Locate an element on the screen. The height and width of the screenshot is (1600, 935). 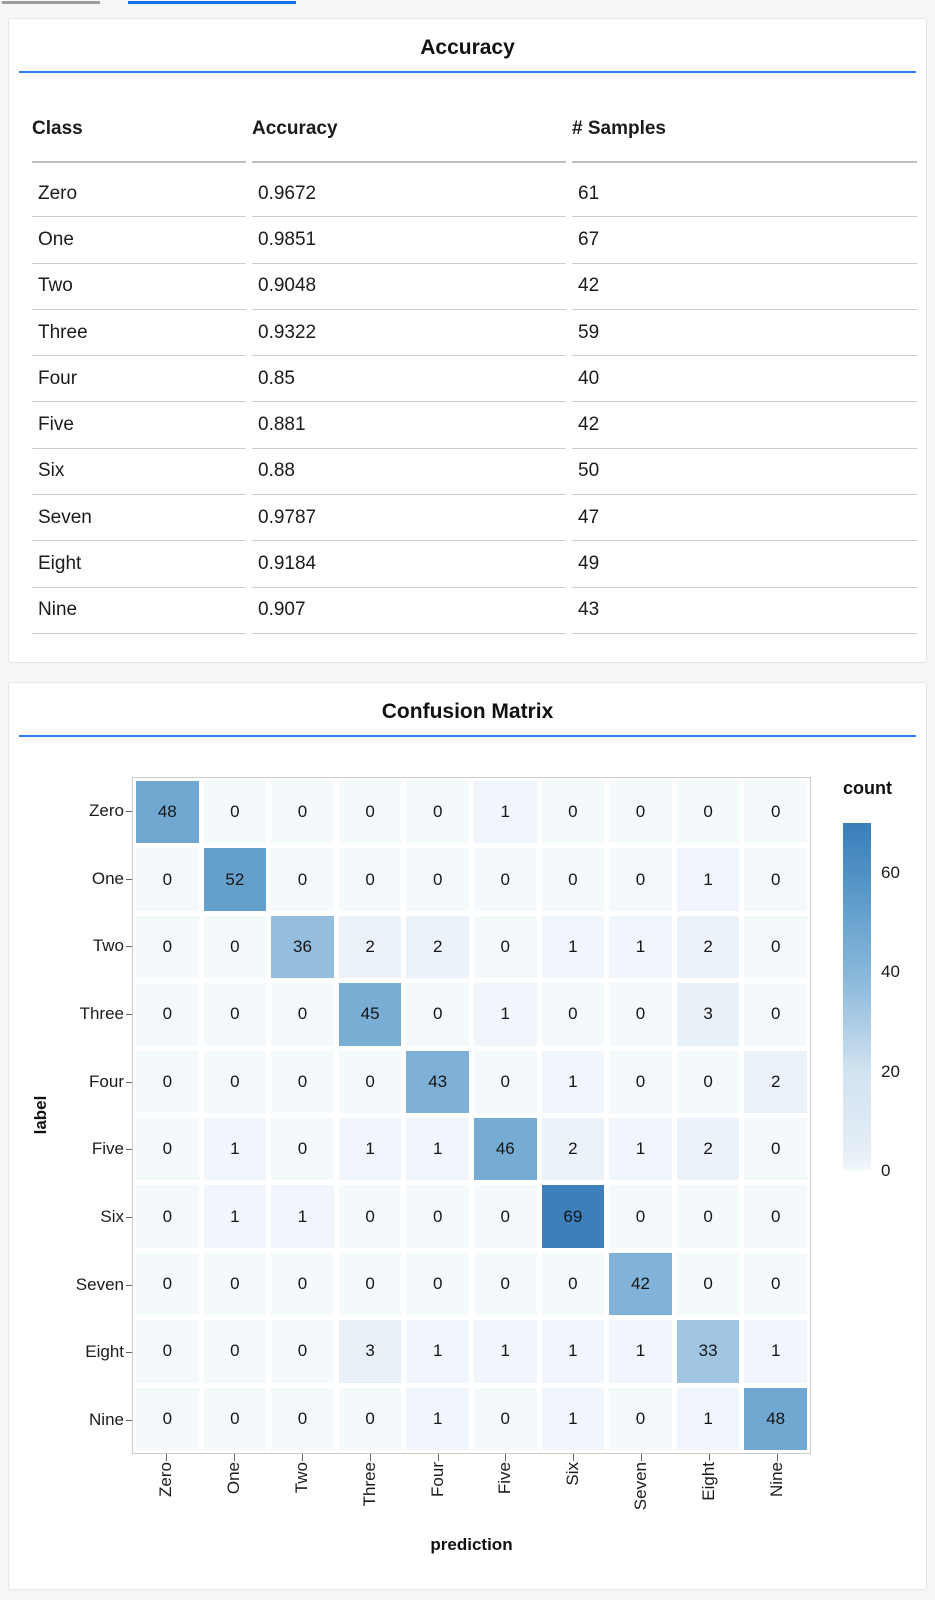
x-tick-label-one: One is located at coordinates (233, 1478).